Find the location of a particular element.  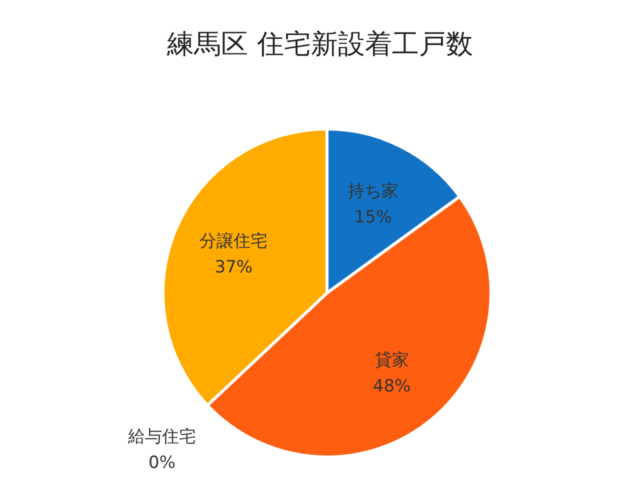

slice-label: 持ち家 is located at coordinates (373, 191).